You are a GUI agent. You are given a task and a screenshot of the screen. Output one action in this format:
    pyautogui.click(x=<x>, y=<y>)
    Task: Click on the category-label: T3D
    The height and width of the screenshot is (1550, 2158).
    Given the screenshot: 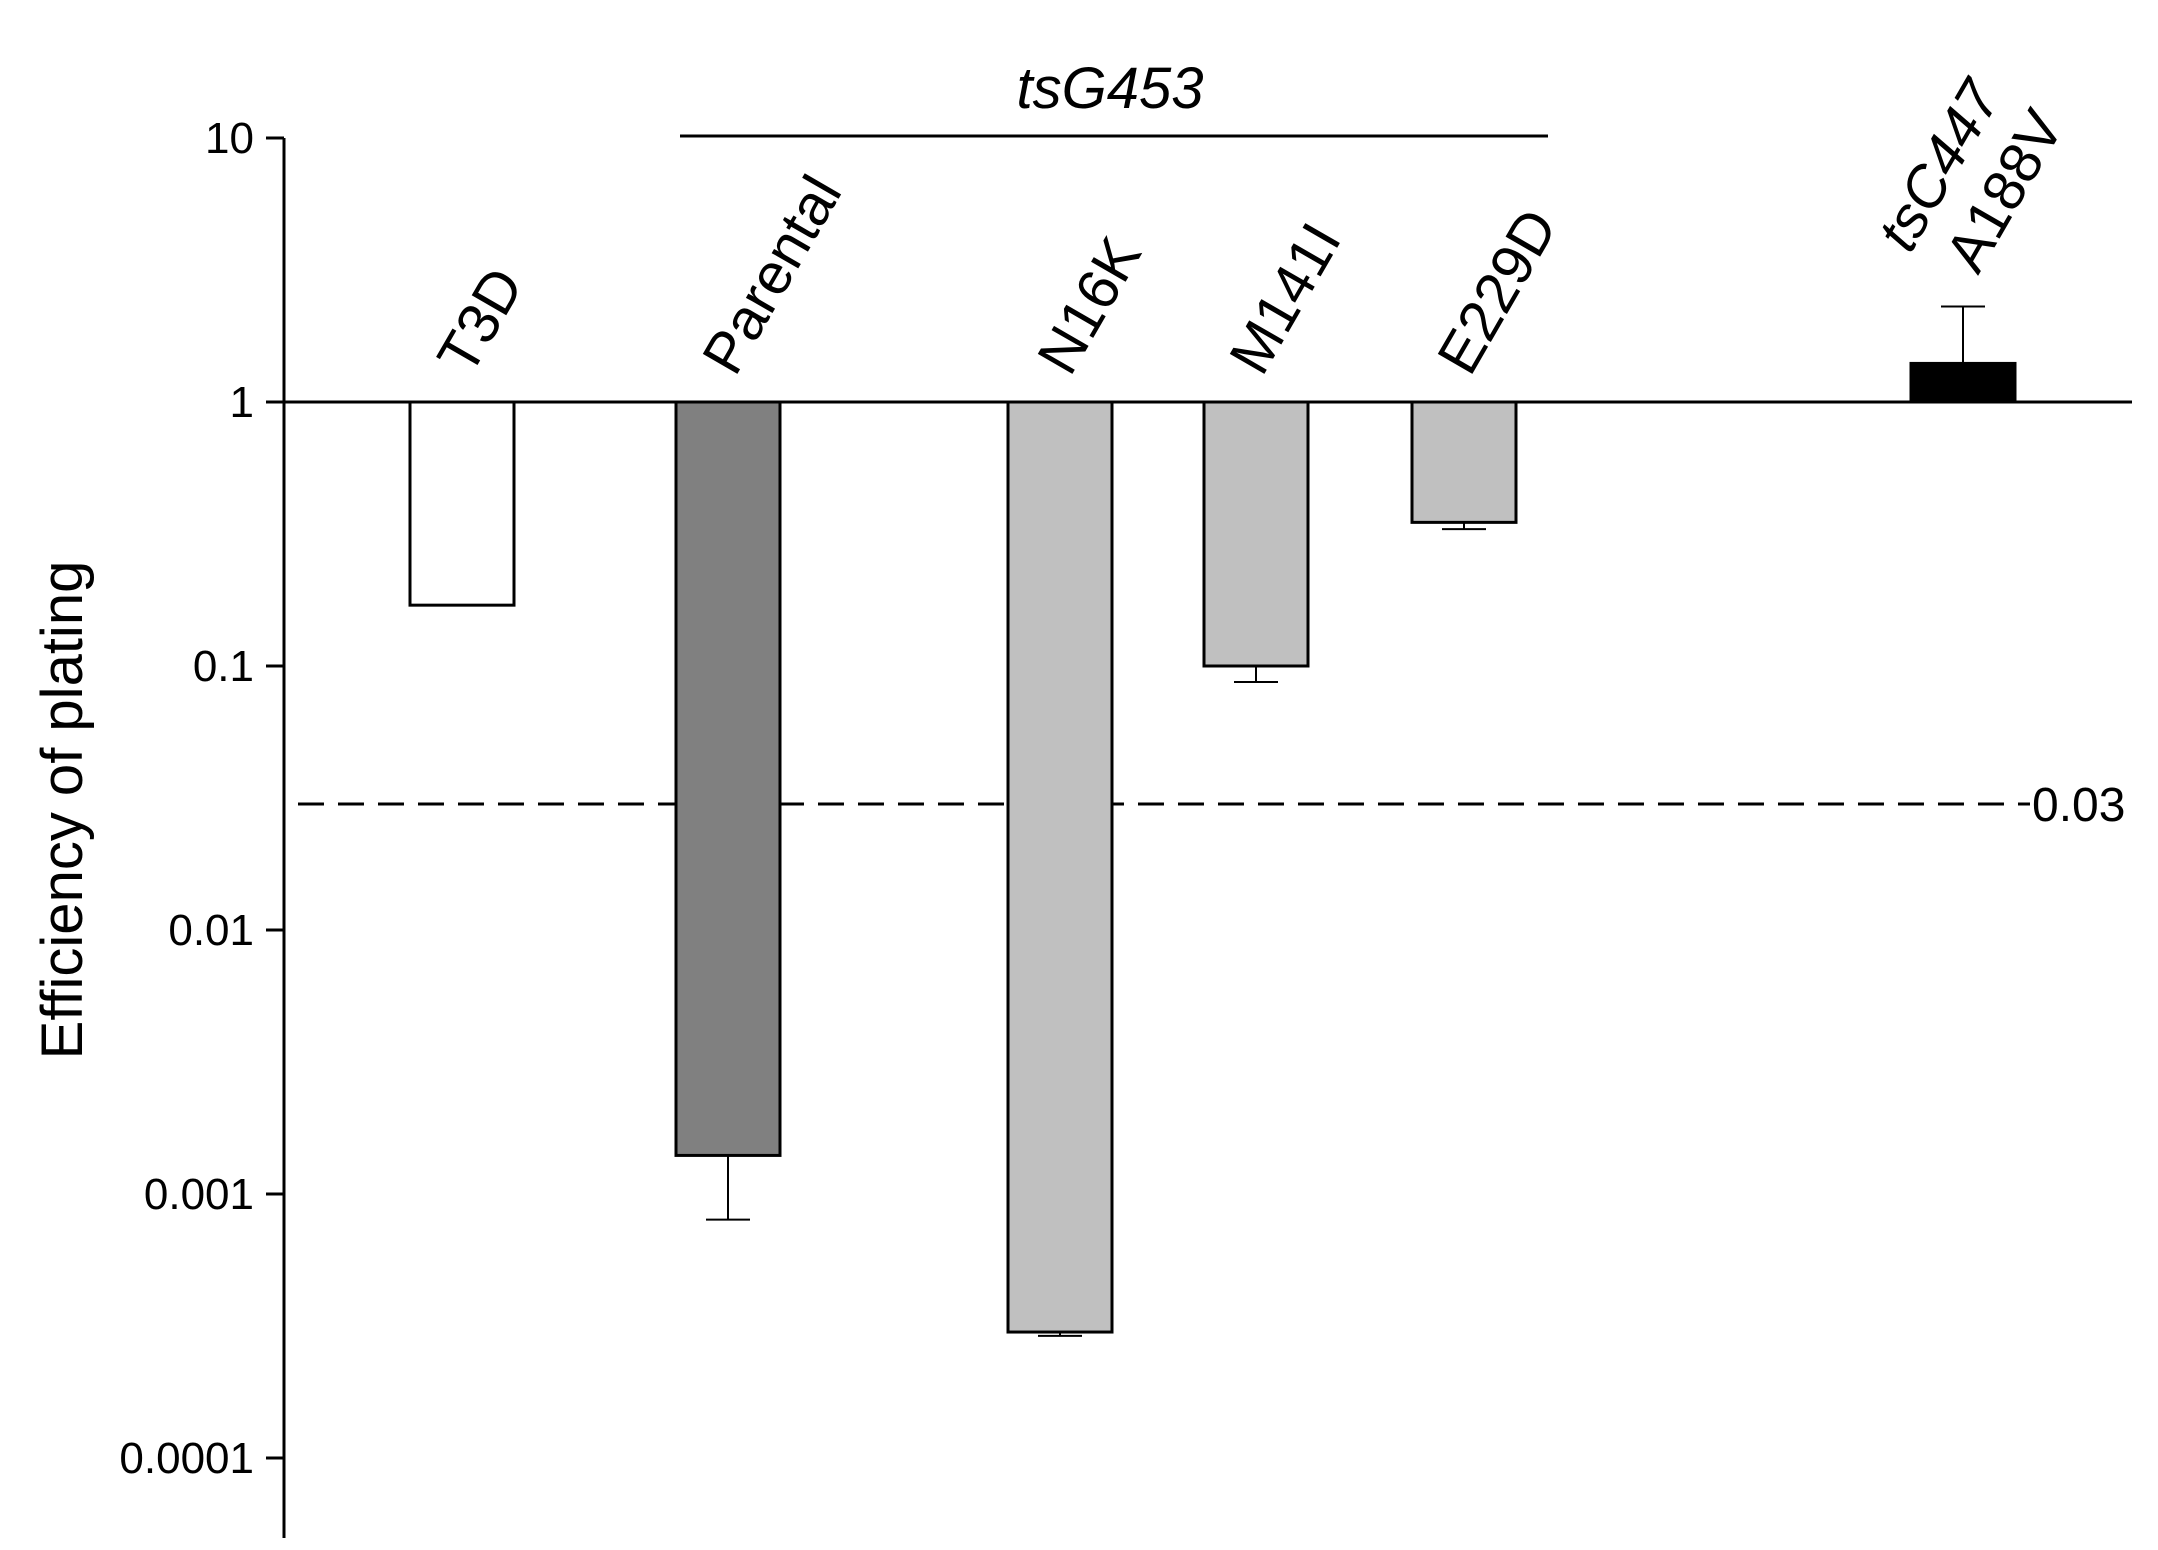 What is the action you would take?
    pyautogui.click(x=480, y=320)
    